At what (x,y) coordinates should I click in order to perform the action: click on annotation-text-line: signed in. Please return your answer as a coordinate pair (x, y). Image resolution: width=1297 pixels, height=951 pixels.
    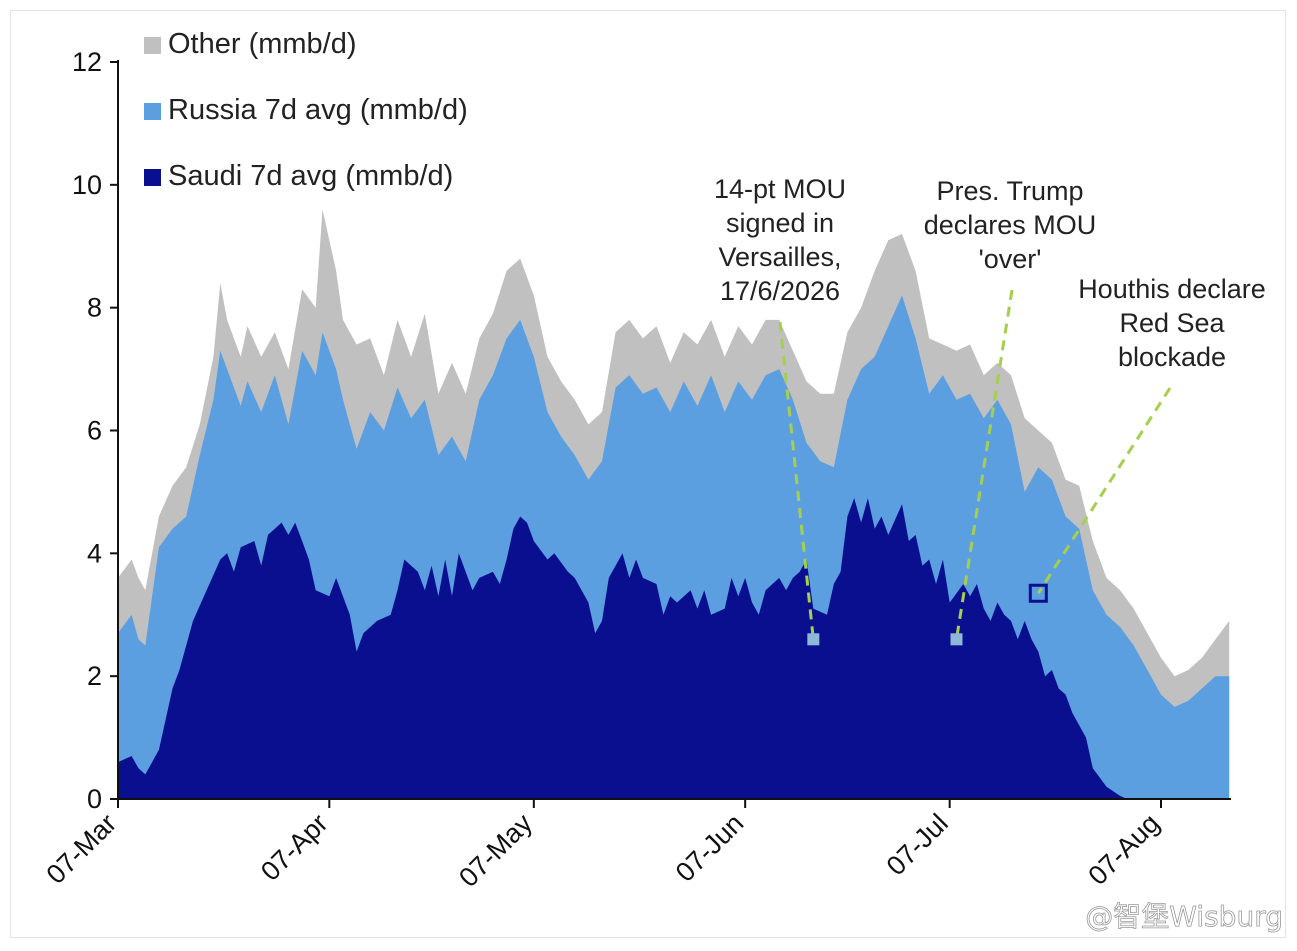
    Looking at the image, I should click on (780, 223).